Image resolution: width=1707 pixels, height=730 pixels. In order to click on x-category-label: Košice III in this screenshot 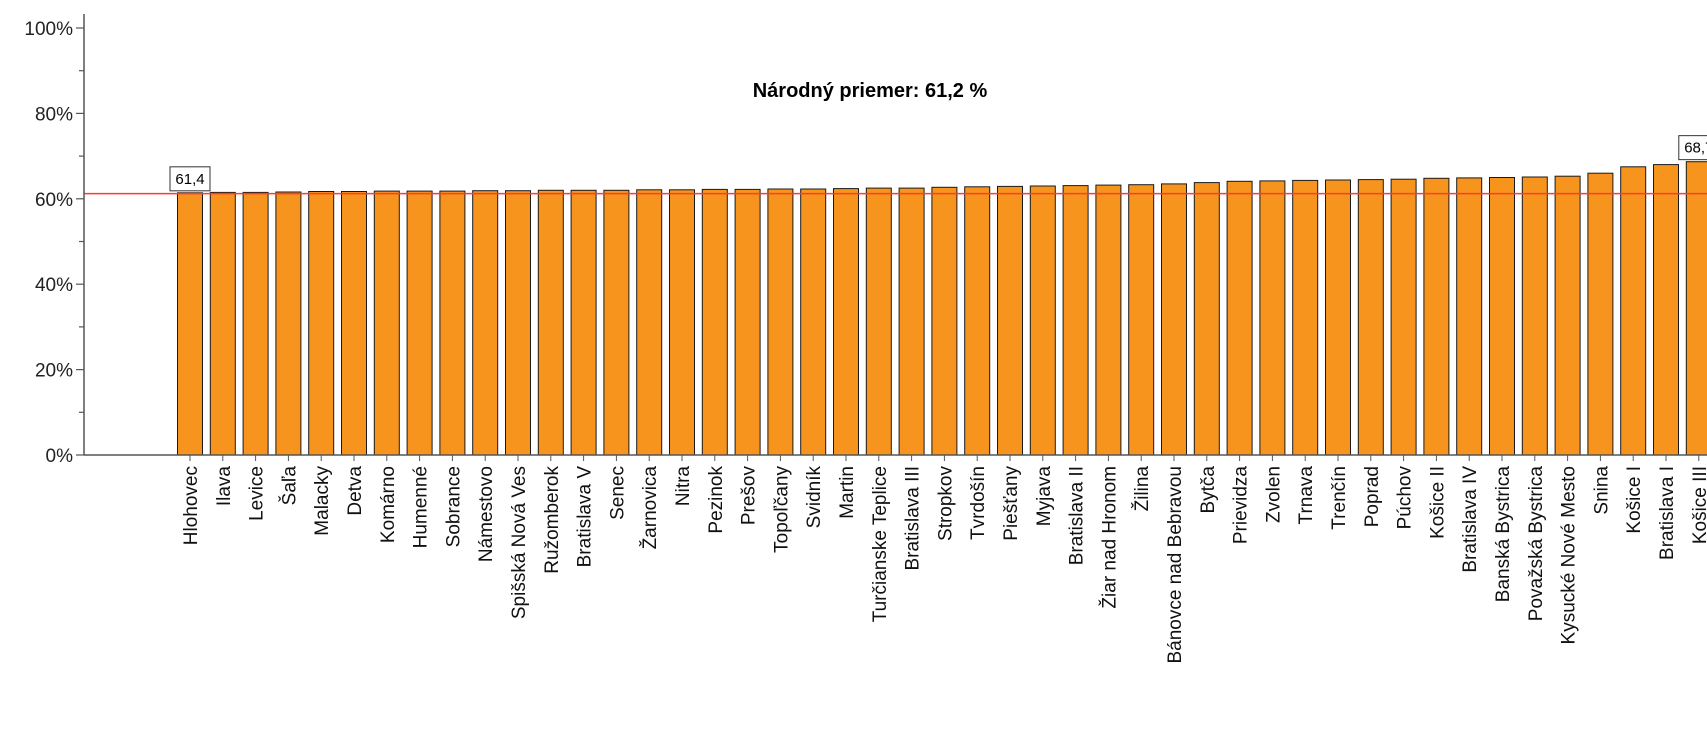, I will do `click(1698, 505)`.